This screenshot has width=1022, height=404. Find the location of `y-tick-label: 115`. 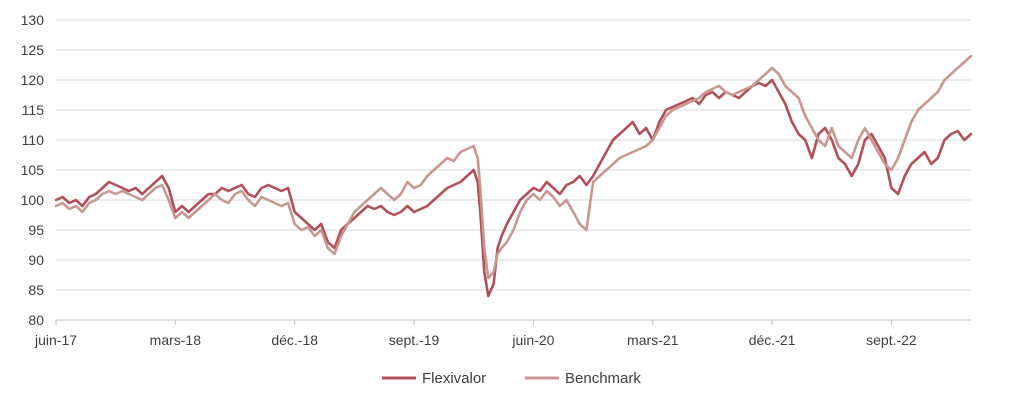

y-tick-label: 115 is located at coordinates (33, 110).